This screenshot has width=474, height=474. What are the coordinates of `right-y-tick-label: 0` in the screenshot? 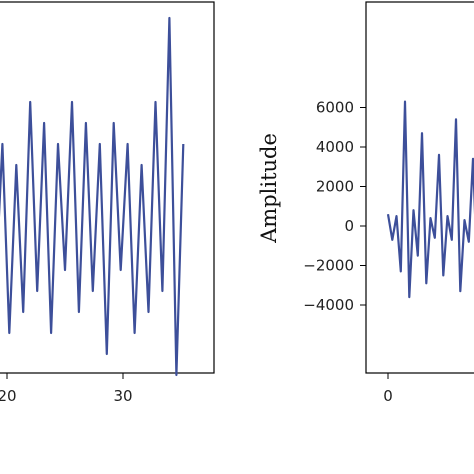 It's located at (349, 226).